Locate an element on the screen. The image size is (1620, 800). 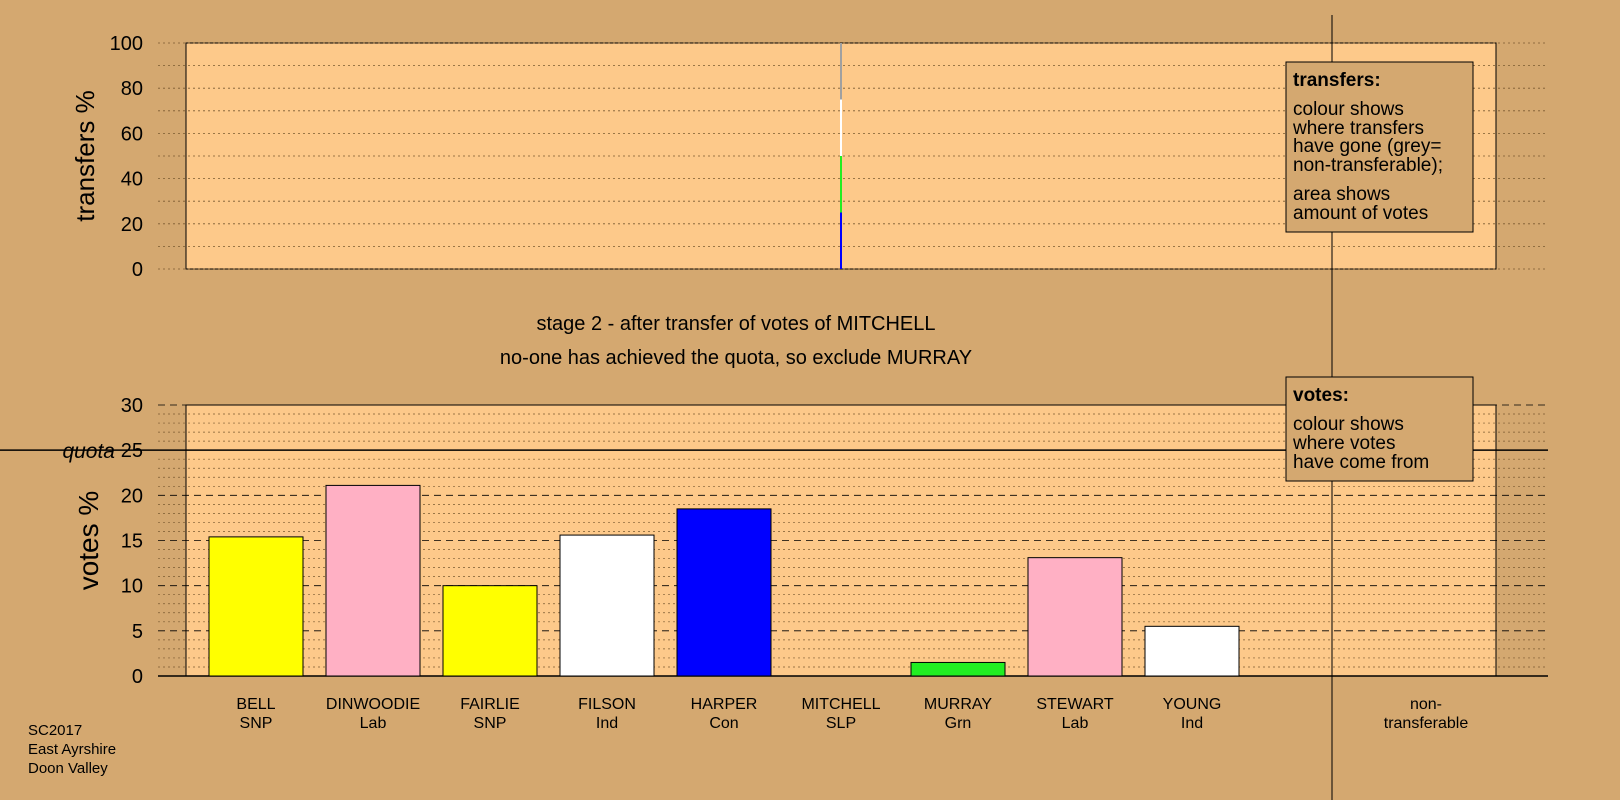
footer-line: Doon Valley is located at coordinates (68, 768).